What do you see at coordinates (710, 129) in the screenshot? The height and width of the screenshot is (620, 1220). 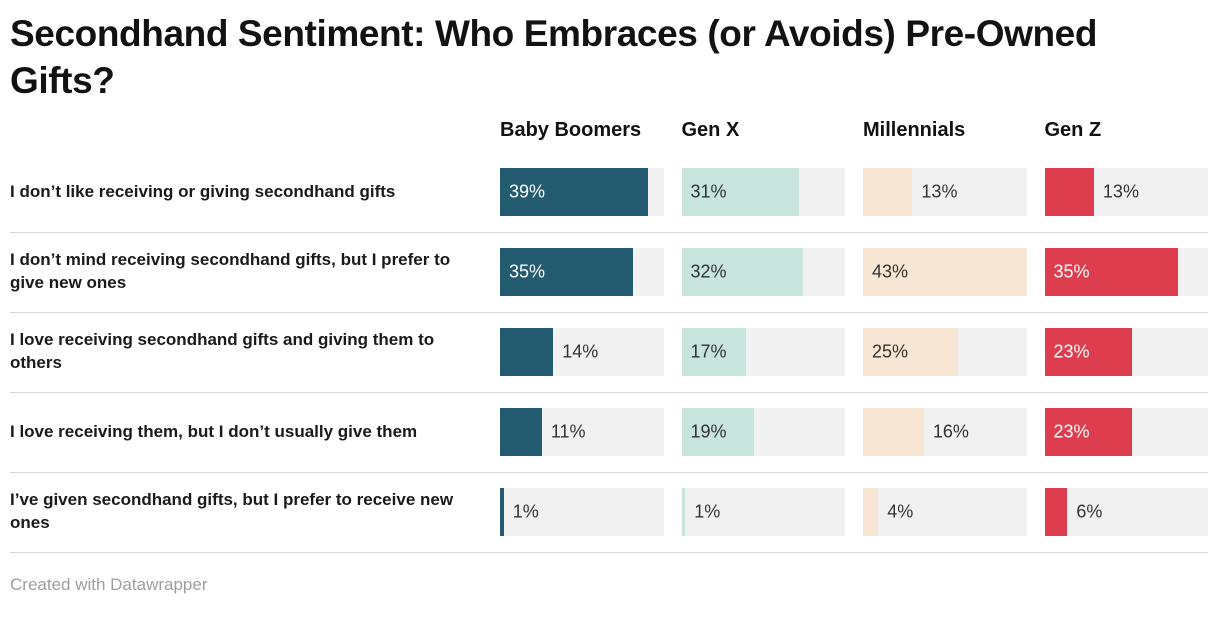 I see `column-header-gen-x: Gen X` at bounding box center [710, 129].